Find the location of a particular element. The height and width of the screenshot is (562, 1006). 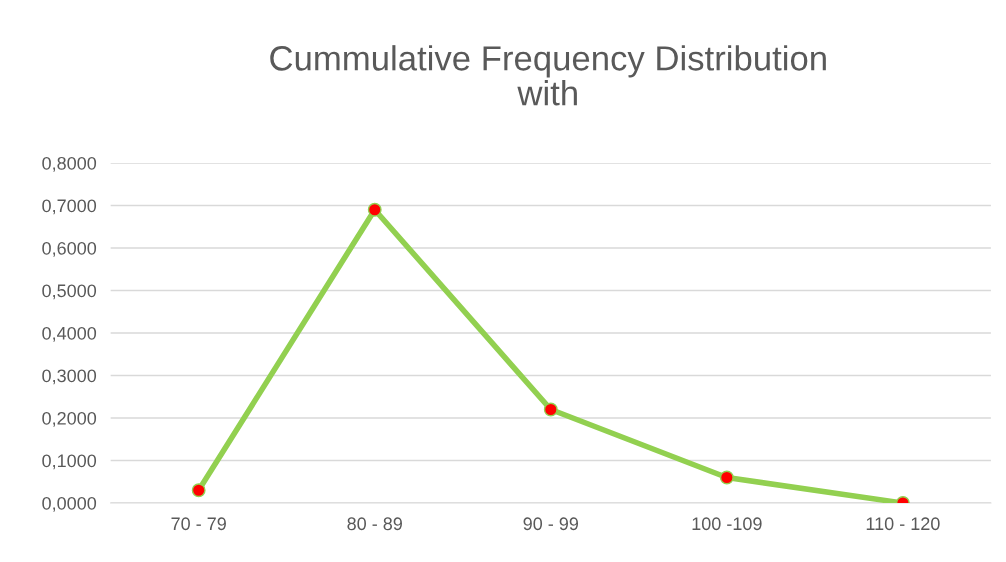

y-tick-label: 0,2000 is located at coordinates (69, 419).